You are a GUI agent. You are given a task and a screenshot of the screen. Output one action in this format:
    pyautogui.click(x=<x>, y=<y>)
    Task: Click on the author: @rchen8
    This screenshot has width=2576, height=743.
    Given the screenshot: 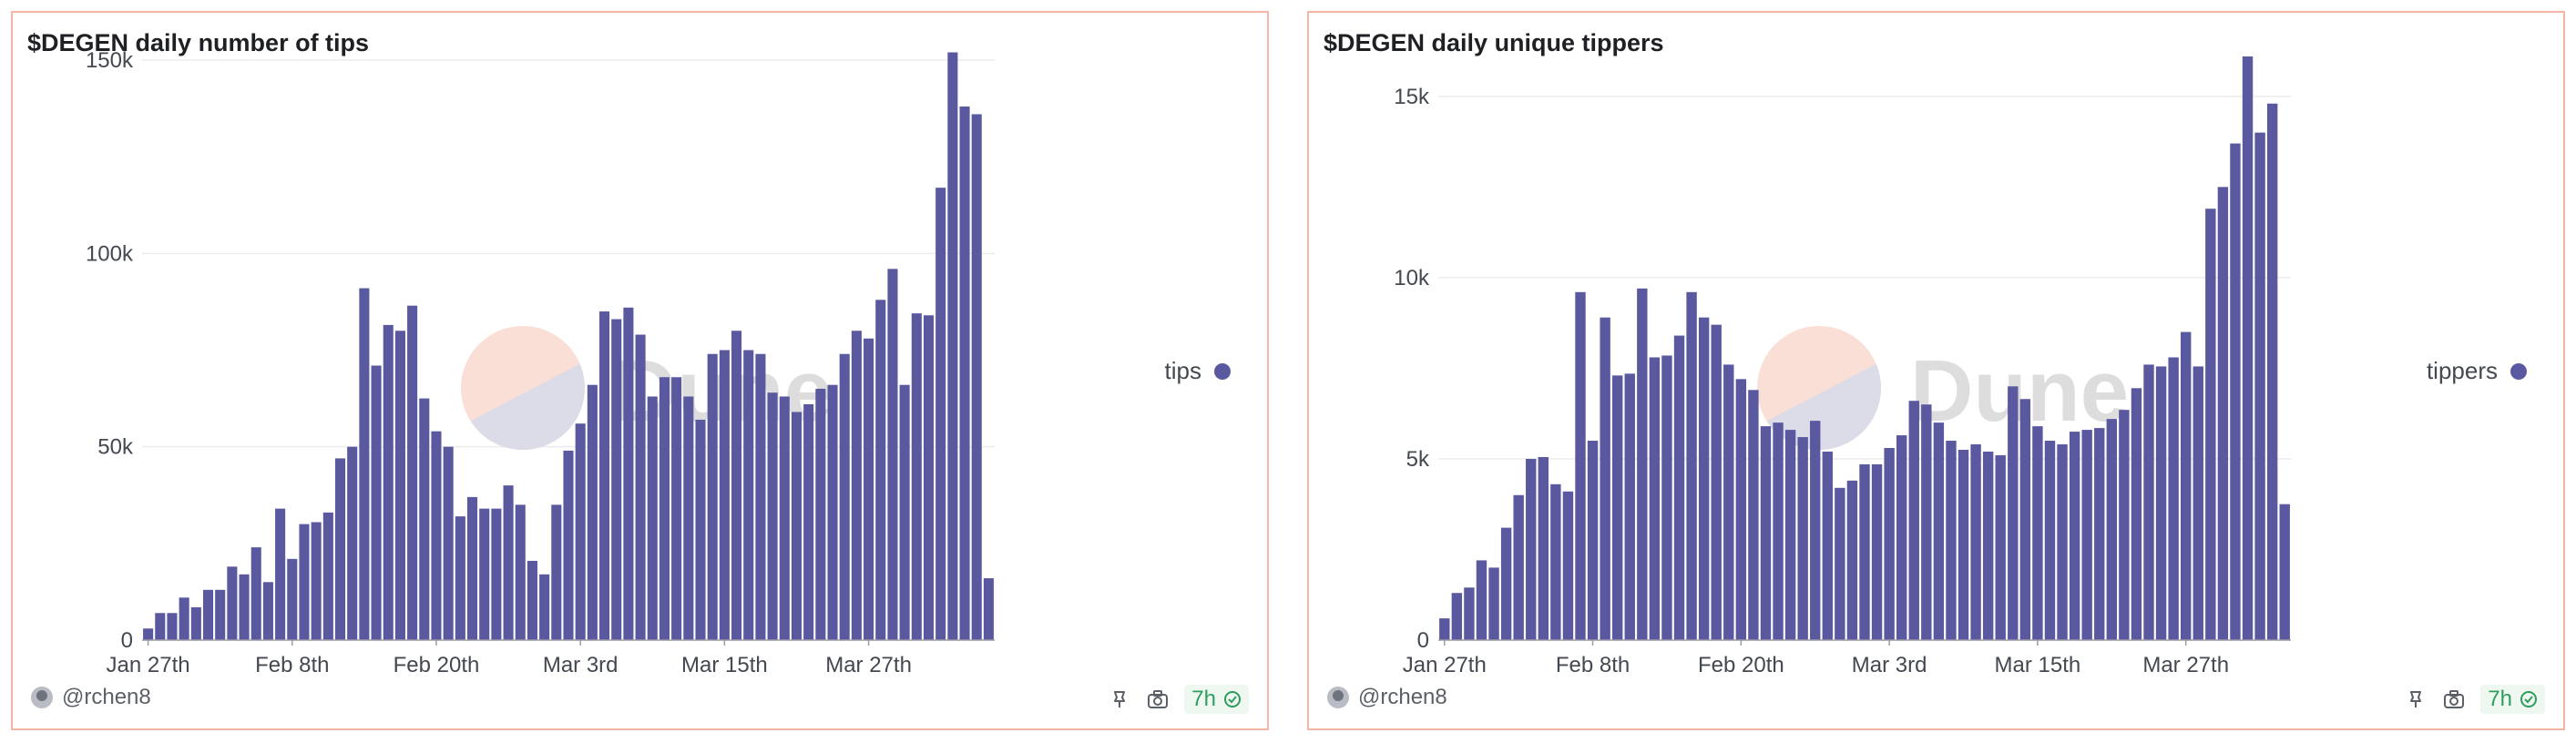 What is the action you would take?
    pyautogui.click(x=1387, y=697)
    